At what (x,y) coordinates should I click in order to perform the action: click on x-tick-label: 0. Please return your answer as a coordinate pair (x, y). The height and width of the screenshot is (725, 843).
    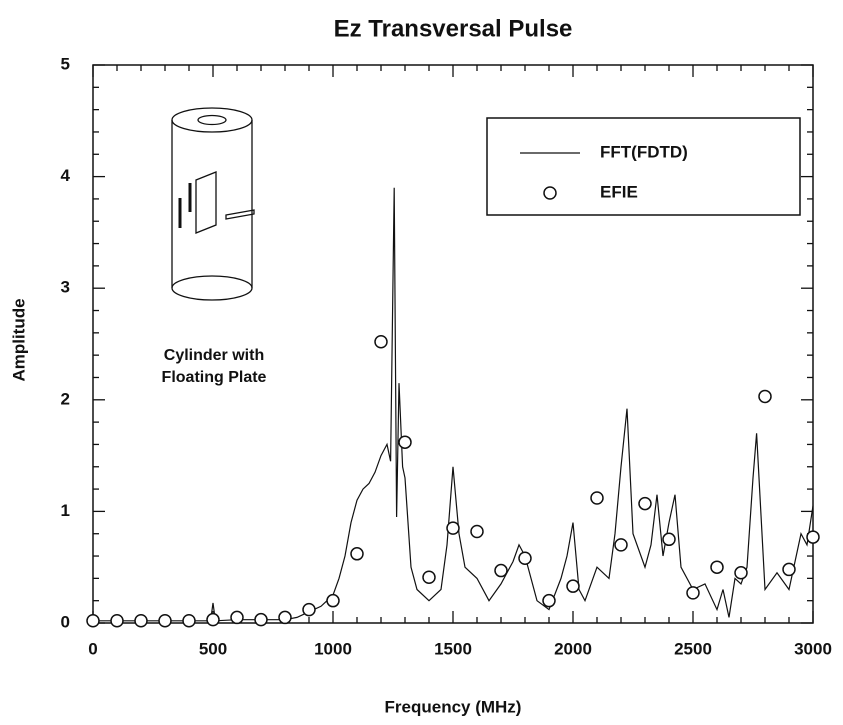
    Looking at the image, I should click on (92, 648).